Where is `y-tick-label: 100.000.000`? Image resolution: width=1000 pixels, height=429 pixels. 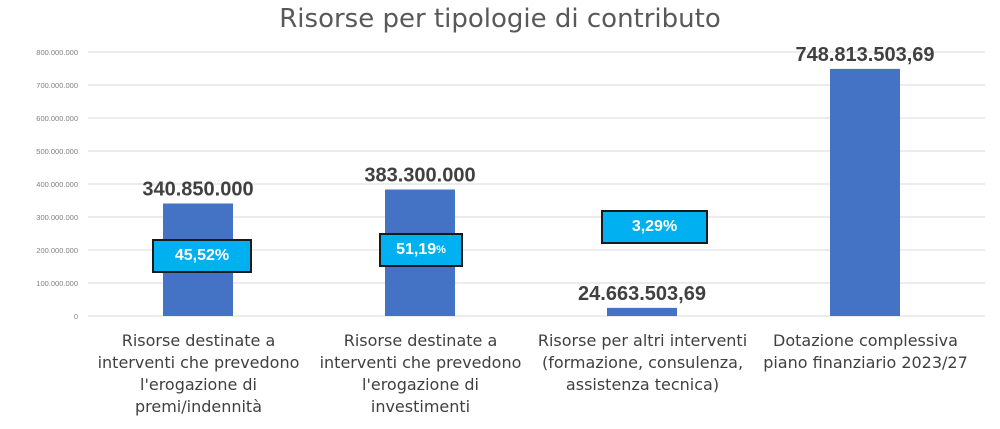
y-tick-label: 100.000.000 is located at coordinates (57, 283).